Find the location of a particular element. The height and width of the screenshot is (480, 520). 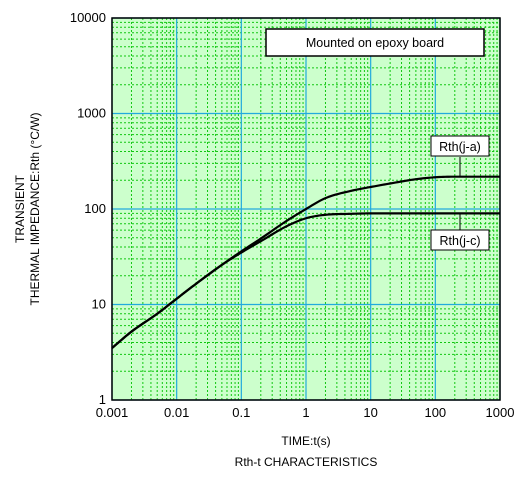

x-tick-label: 1 is located at coordinates (305, 412).